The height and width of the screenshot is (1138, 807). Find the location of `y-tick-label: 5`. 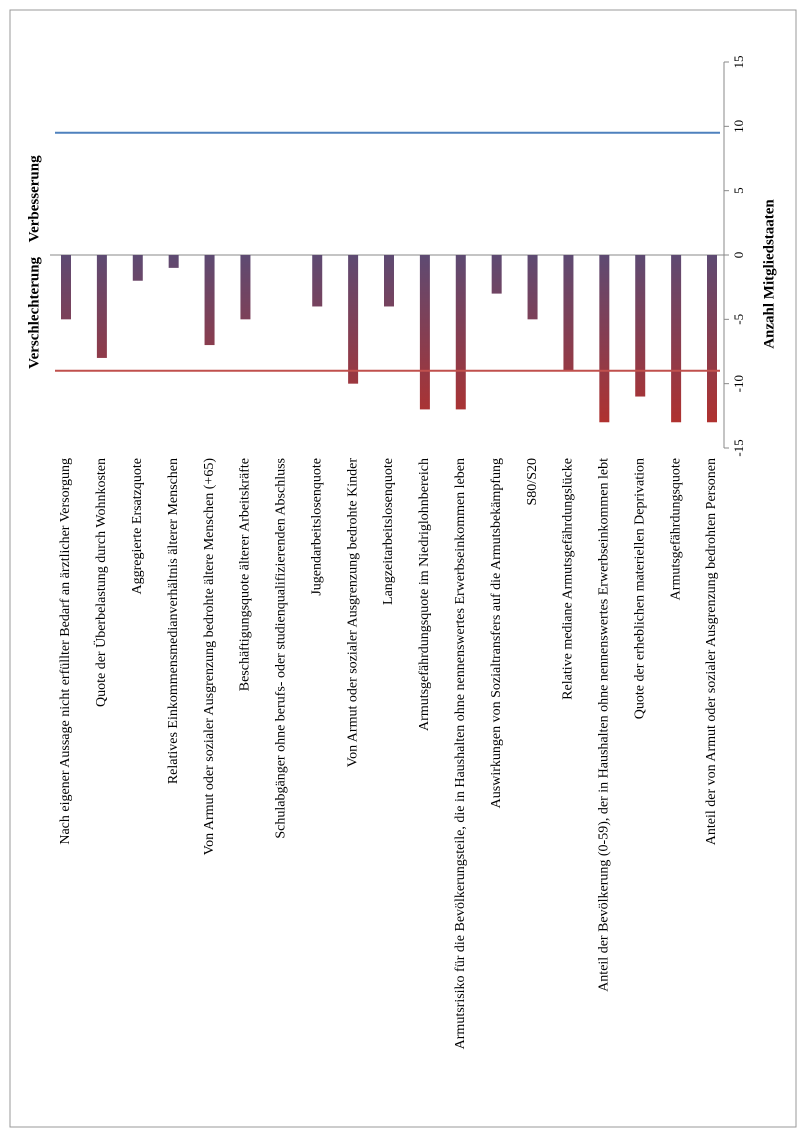

y-tick-label: 5 is located at coordinates (738, 190).